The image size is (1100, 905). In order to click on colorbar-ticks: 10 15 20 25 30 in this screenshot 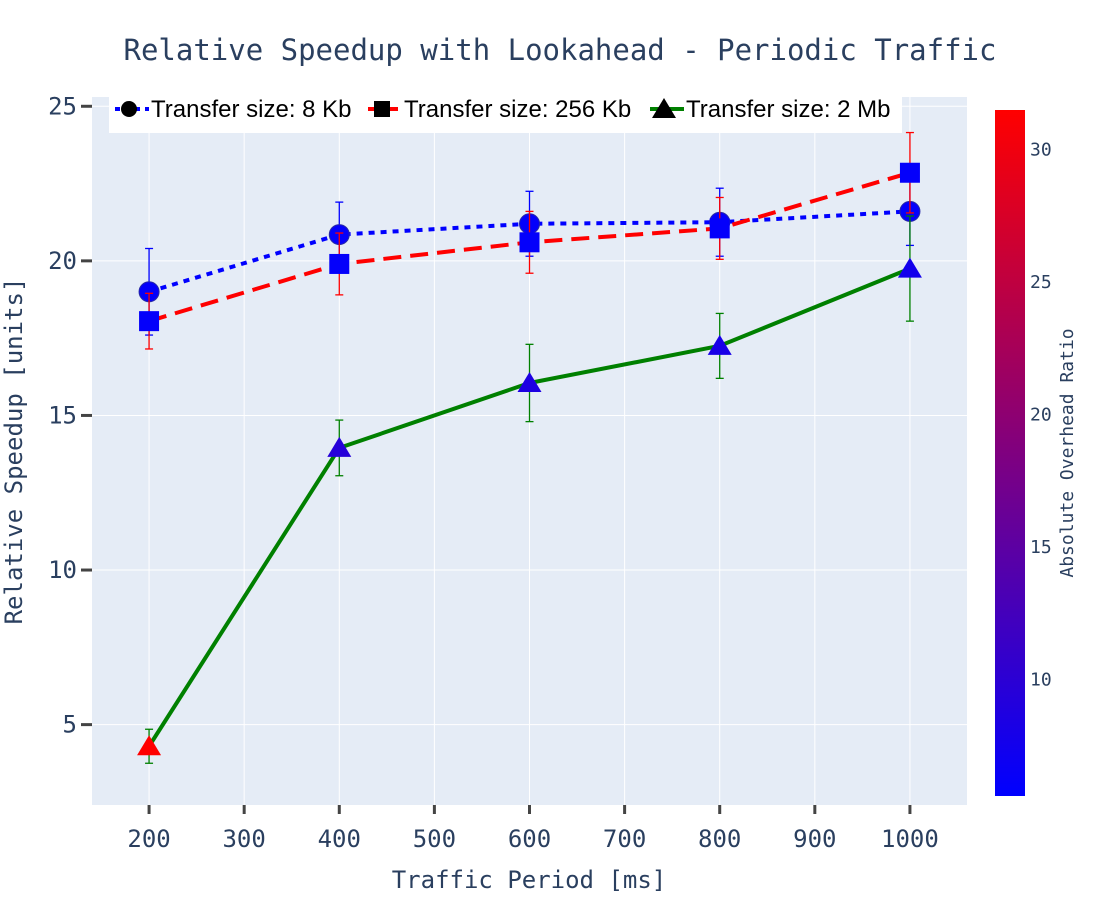, I will do `click(1041, 415)`.